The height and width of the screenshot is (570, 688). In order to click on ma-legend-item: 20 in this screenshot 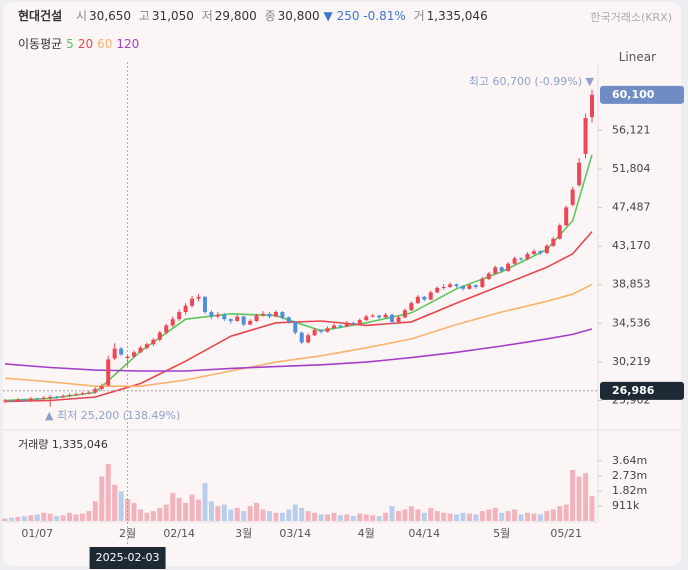, I will do `click(85, 44)`.